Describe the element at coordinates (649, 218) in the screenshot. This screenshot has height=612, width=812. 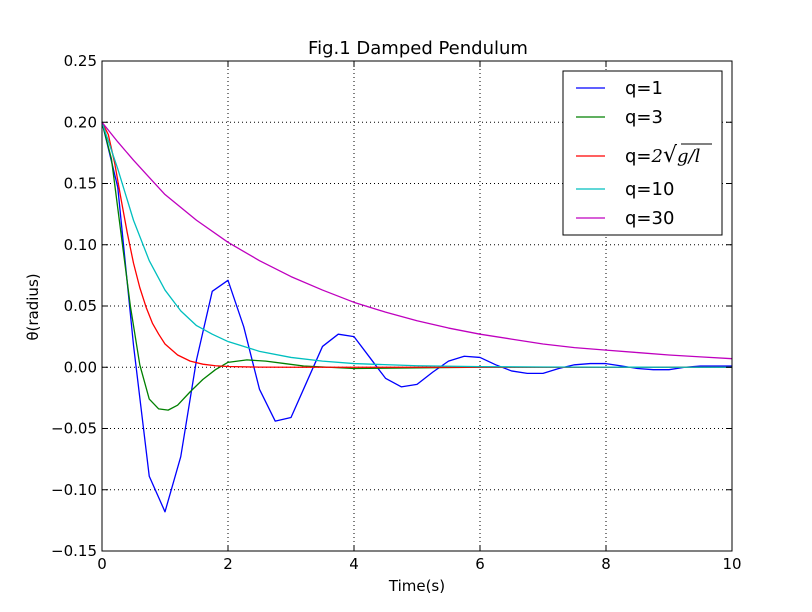
I see `legend-label-4: q=30` at that location.